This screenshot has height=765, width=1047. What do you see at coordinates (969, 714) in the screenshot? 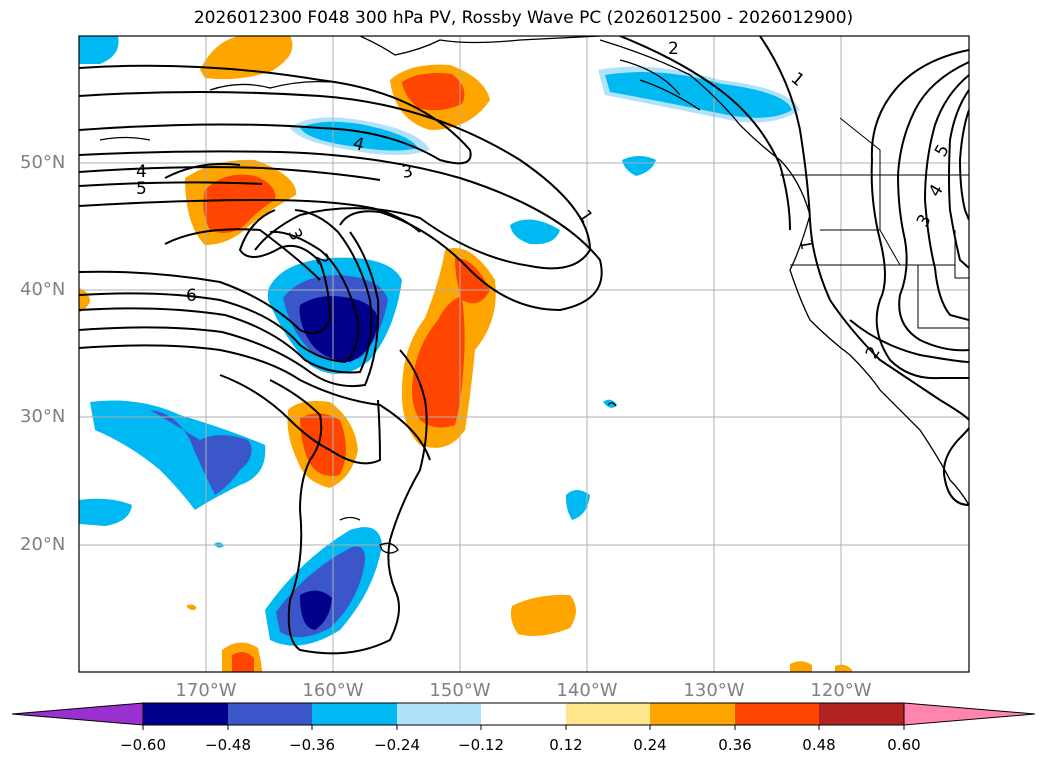
I see `colorbar-extend-high` at bounding box center [969, 714].